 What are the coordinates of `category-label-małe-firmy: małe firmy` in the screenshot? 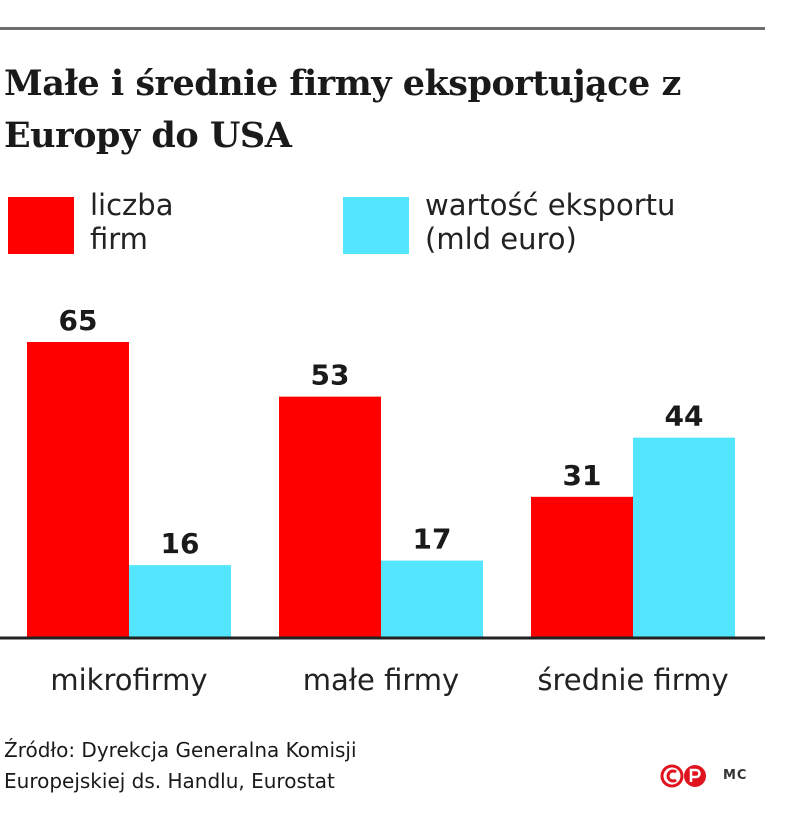 It's located at (381, 680).